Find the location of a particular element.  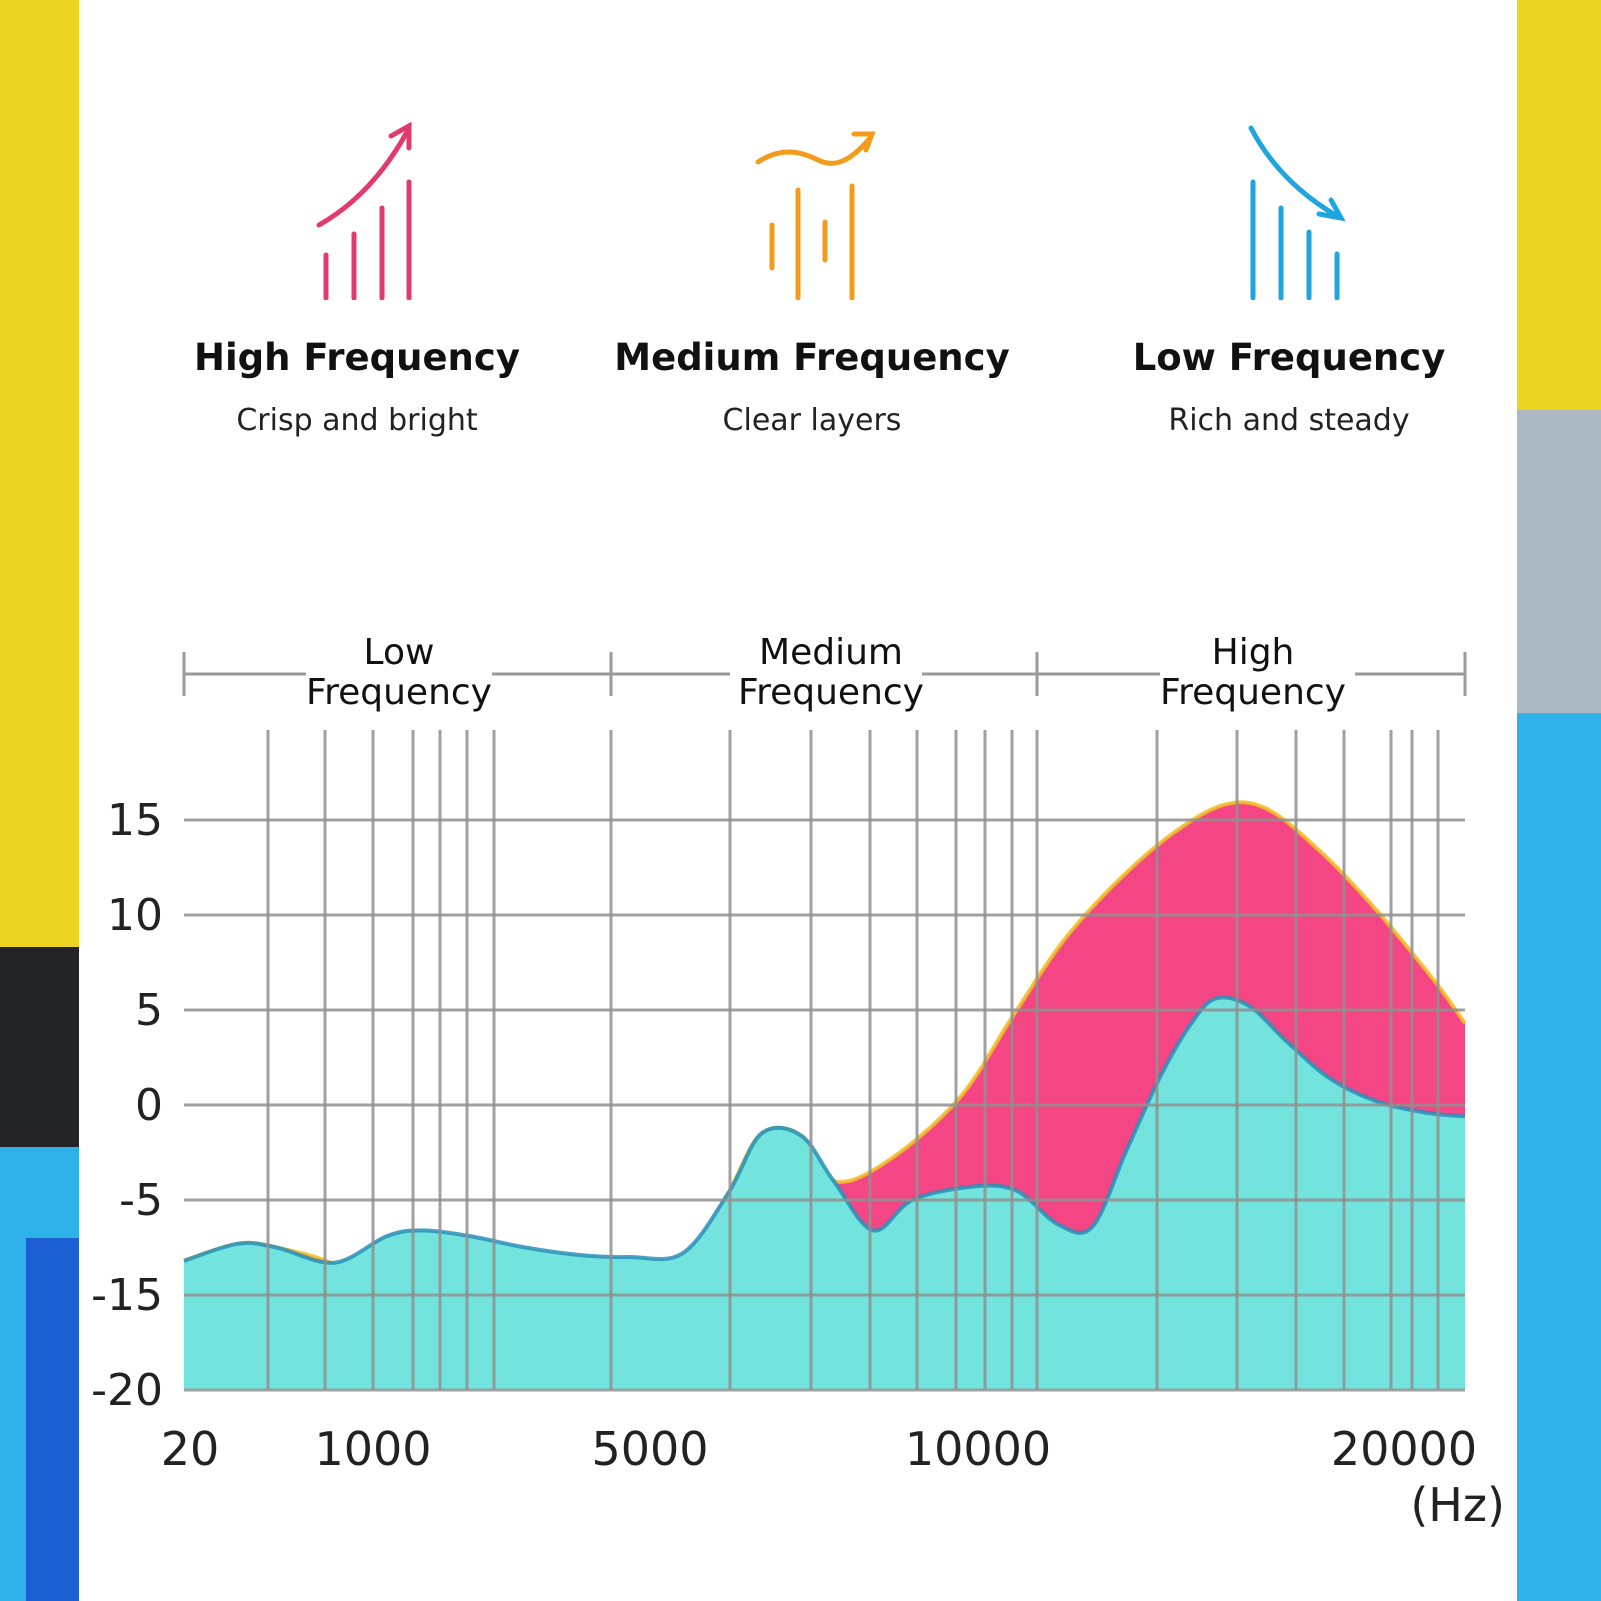

band-label-line1: Low is located at coordinates (399, 652).